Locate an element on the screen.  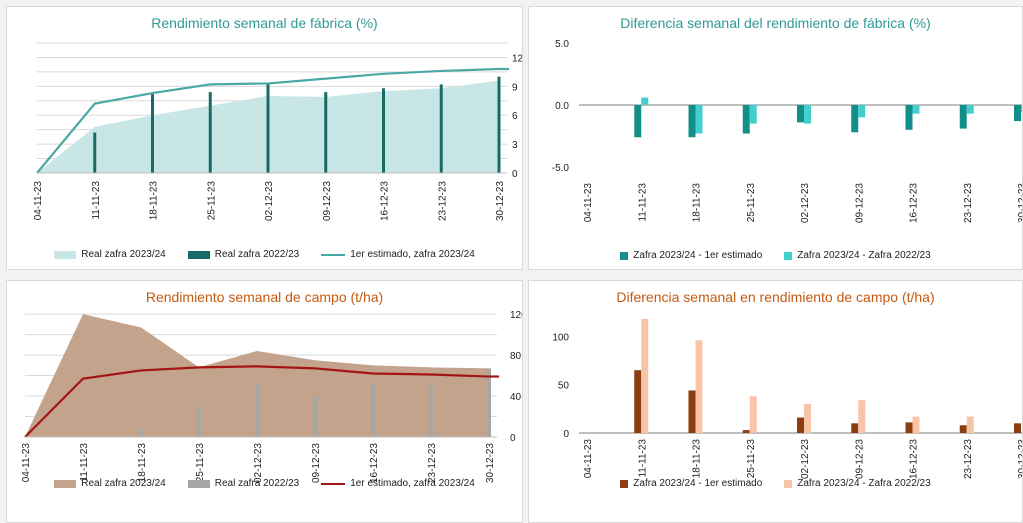
legend-item: Zafra 2023/24 - Zafra 2022/23 is located at coordinates (857, 255).